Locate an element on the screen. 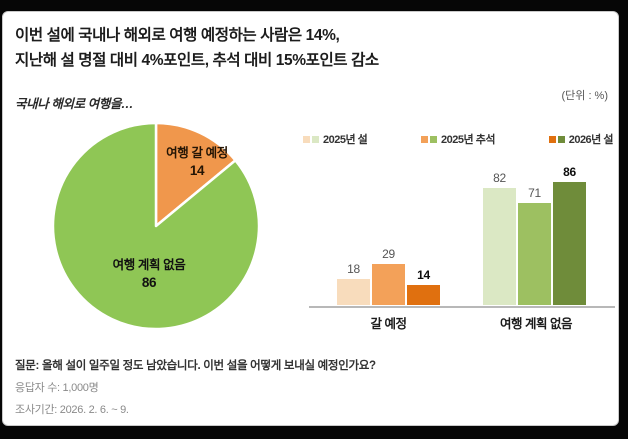 This screenshot has height=439, width=628. pie-label-travel-planned: 여행 갈 예정 14 is located at coordinates (197, 162).